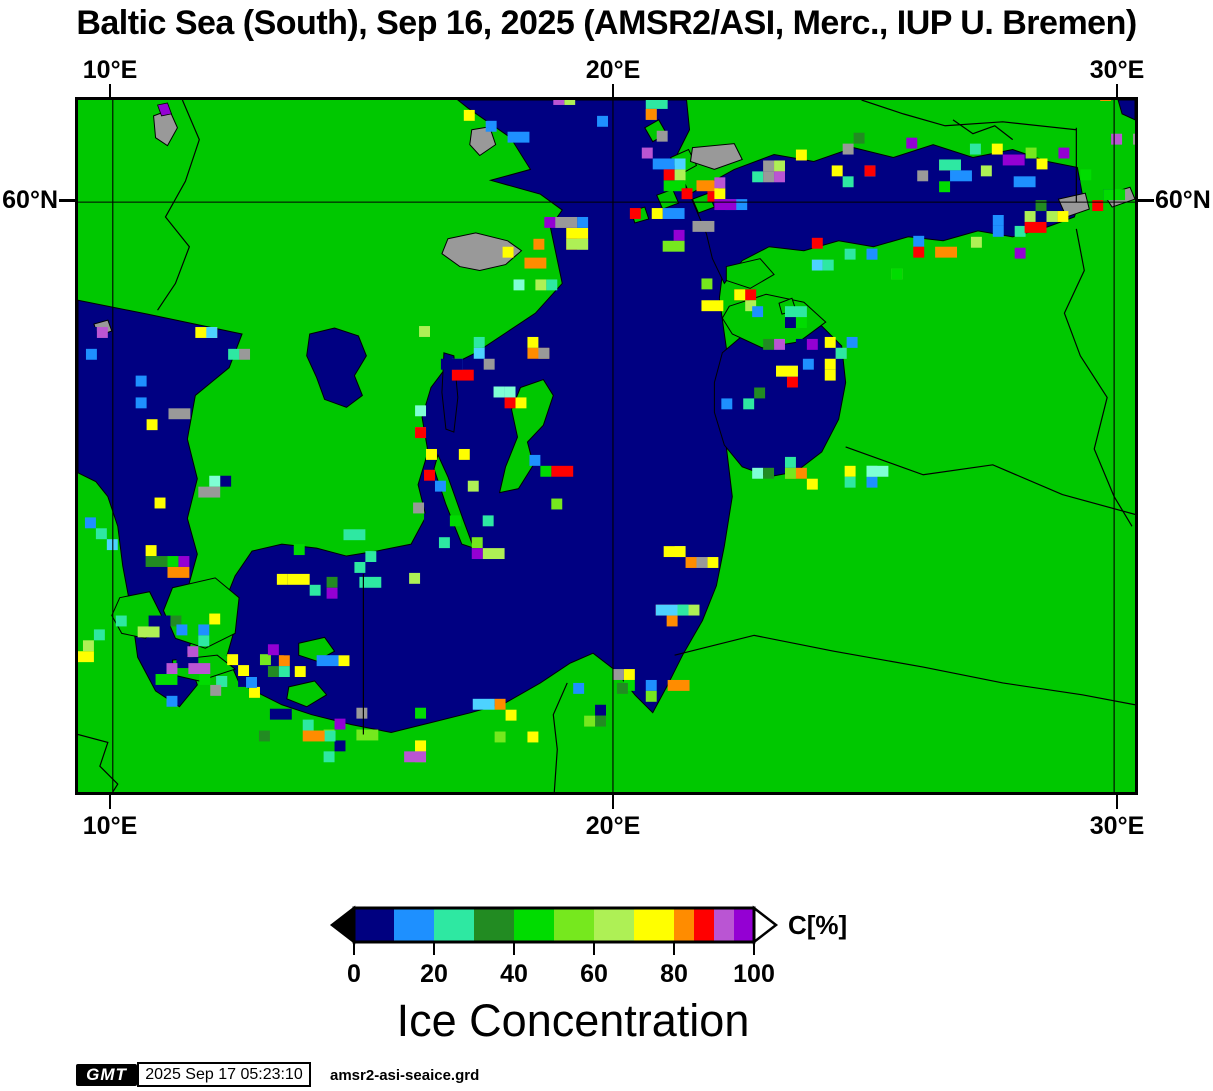 The image size is (1213, 1091). Describe the element at coordinates (224, 1074) in the screenshot. I see `timestamp-box: 2025 Sep 17 05:23:10` at that location.